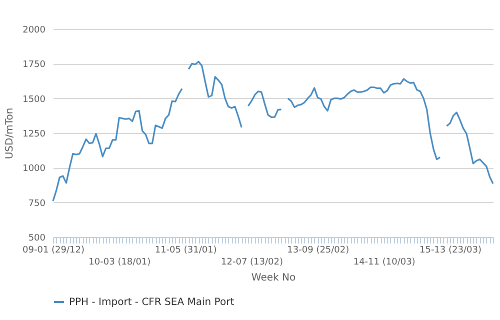 The image size is (500, 320). What do you see at coordinates (53, 251) in the screenshot?
I see `x-tick-label: 09-01 (29/12)` at bounding box center [53, 251].